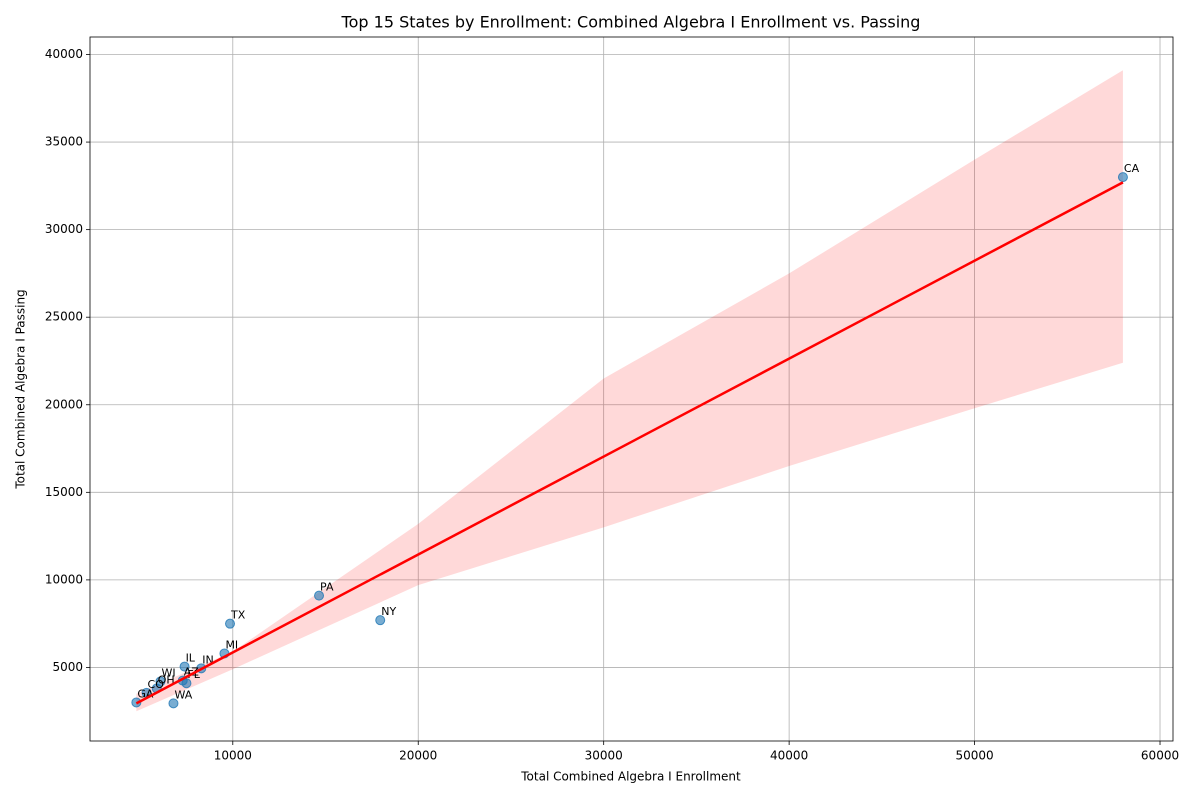 The height and width of the screenshot is (800, 1200). Describe the element at coordinates (64, 492) in the screenshot. I see `y-tick-label: 15000` at that location.